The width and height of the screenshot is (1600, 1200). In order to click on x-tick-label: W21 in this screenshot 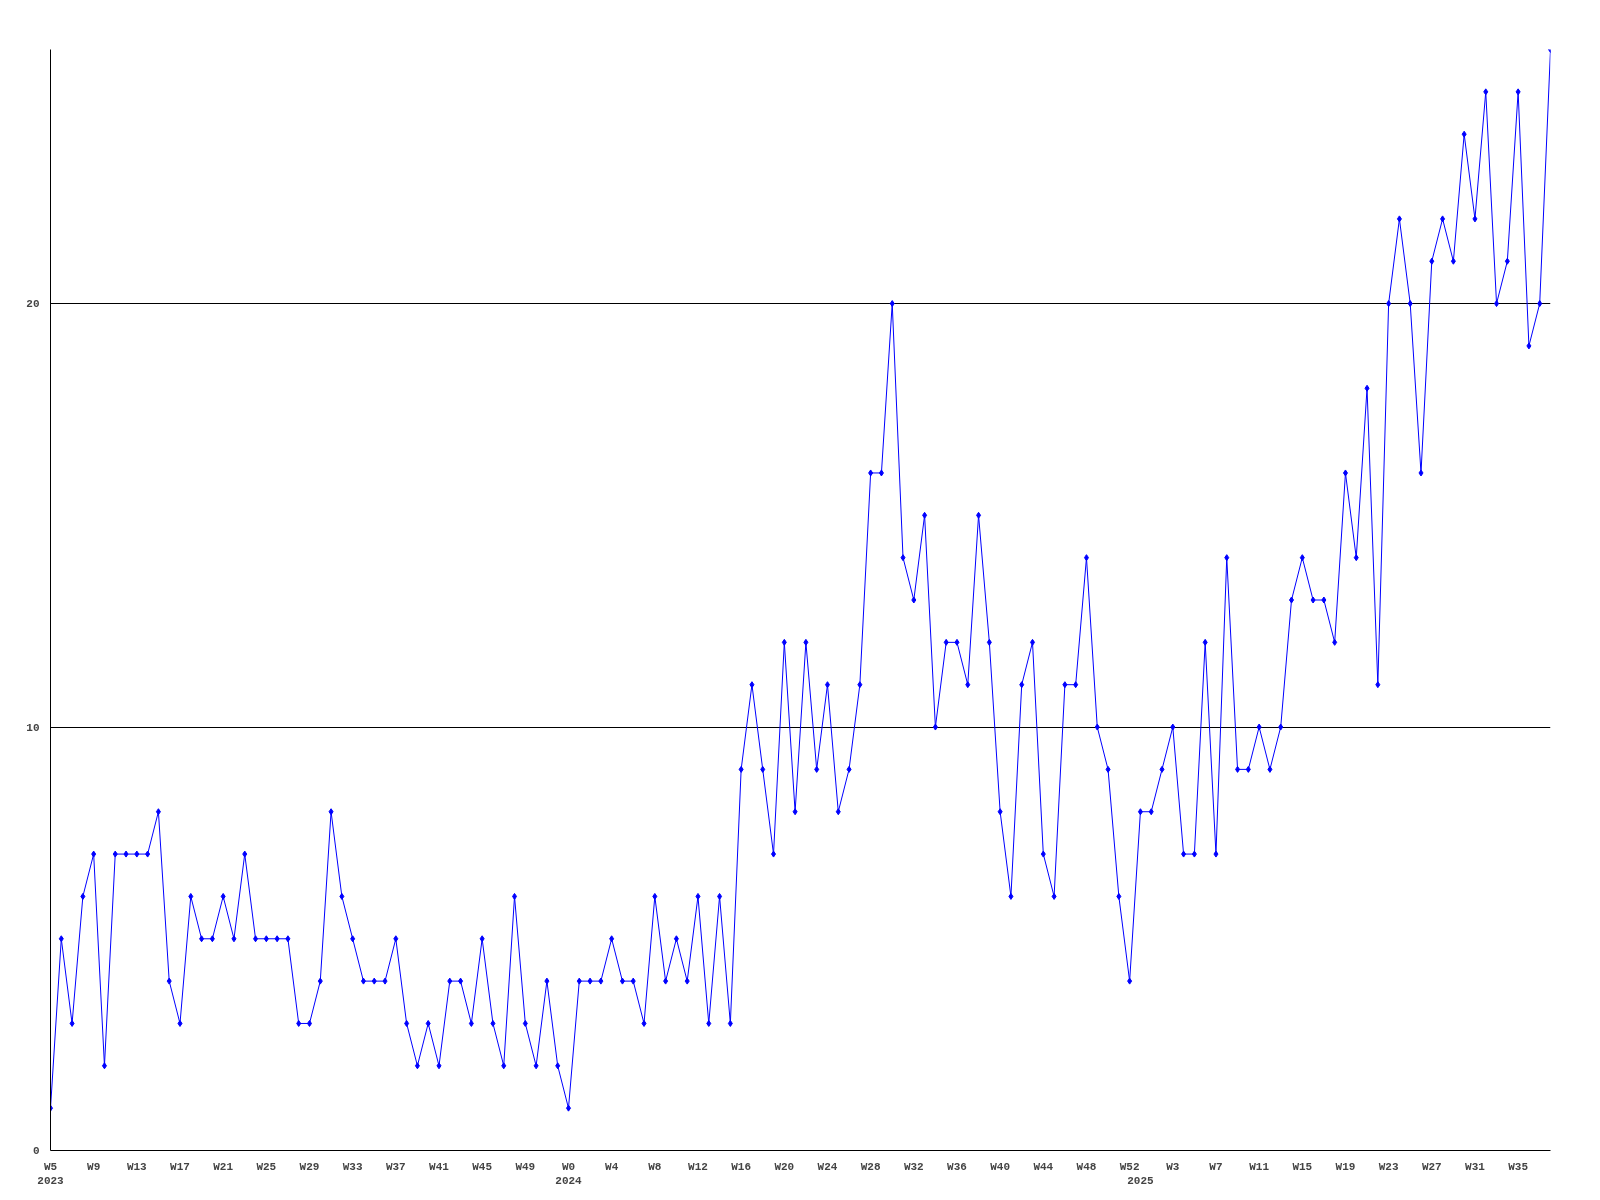, I will do `click(223, 1166)`.